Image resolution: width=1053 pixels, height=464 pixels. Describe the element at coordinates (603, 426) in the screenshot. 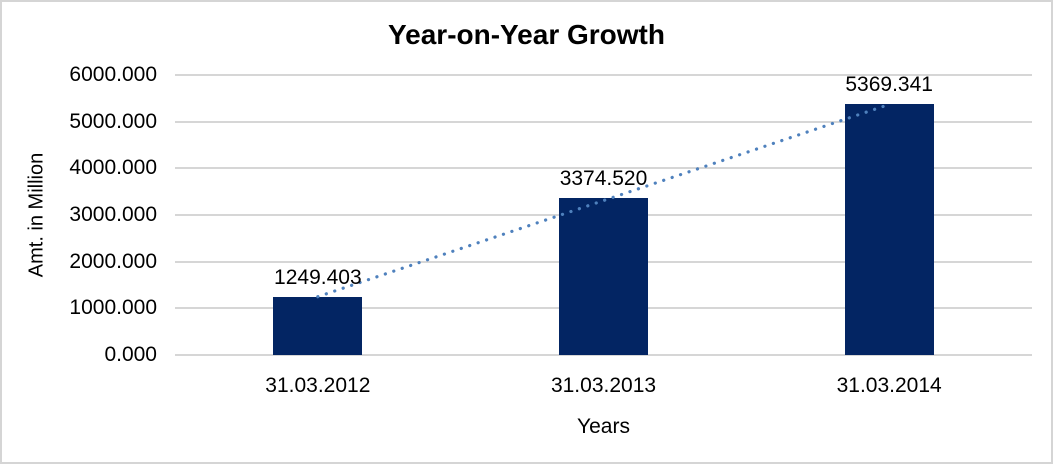

I see `x-axis-title: Years` at that location.